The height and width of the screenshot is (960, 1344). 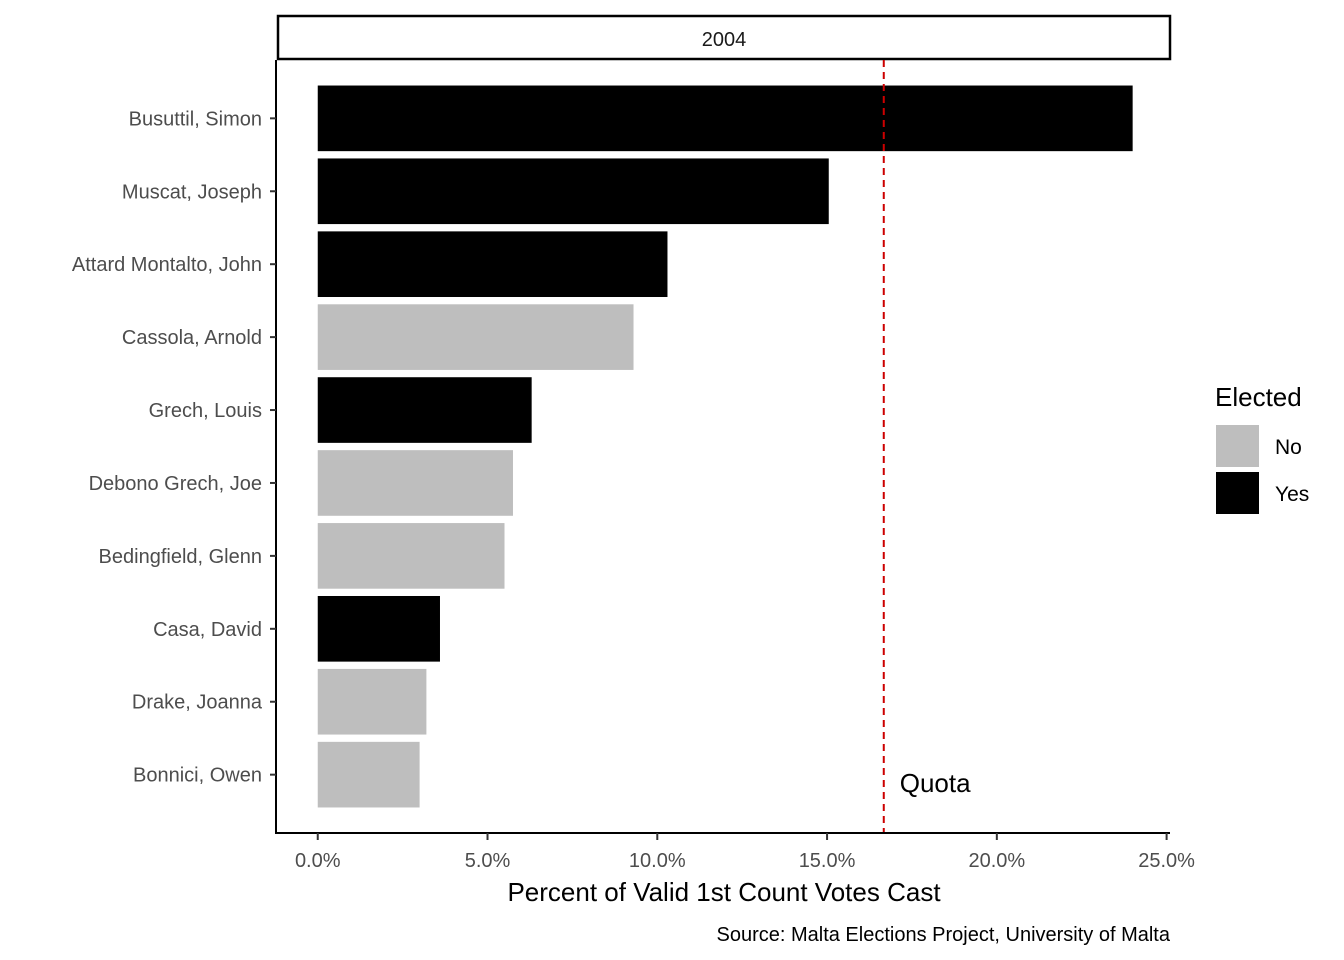 What do you see at coordinates (827, 861) in the screenshot?
I see `x-tick-label: 15.0%` at bounding box center [827, 861].